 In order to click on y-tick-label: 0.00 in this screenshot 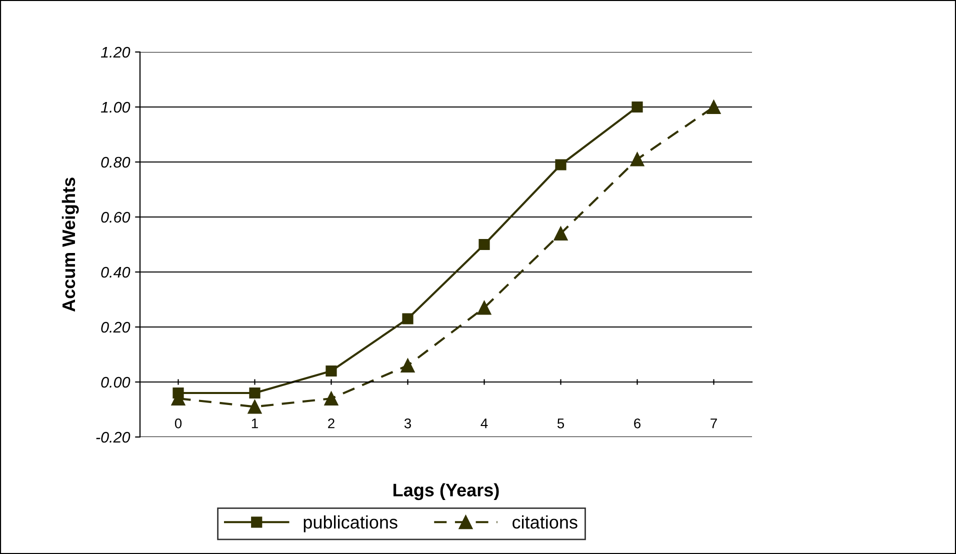, I will do `click(115, 382)`.